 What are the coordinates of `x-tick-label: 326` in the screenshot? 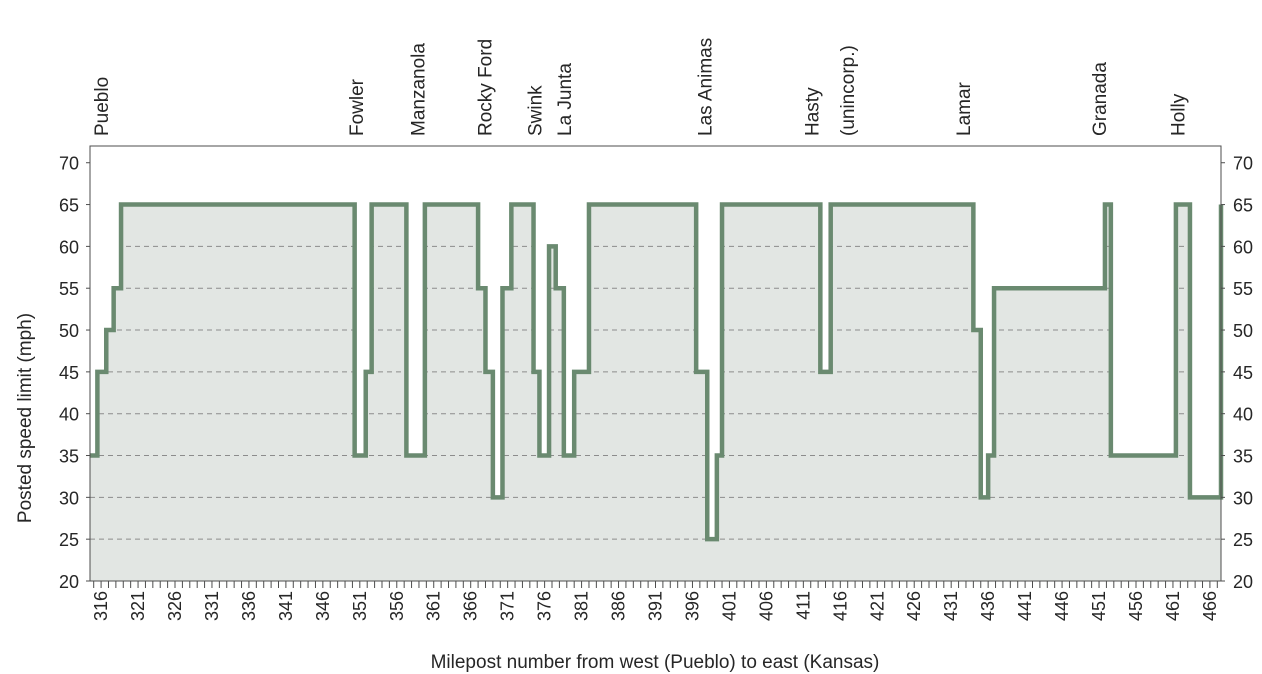 It's located at (175, 606).